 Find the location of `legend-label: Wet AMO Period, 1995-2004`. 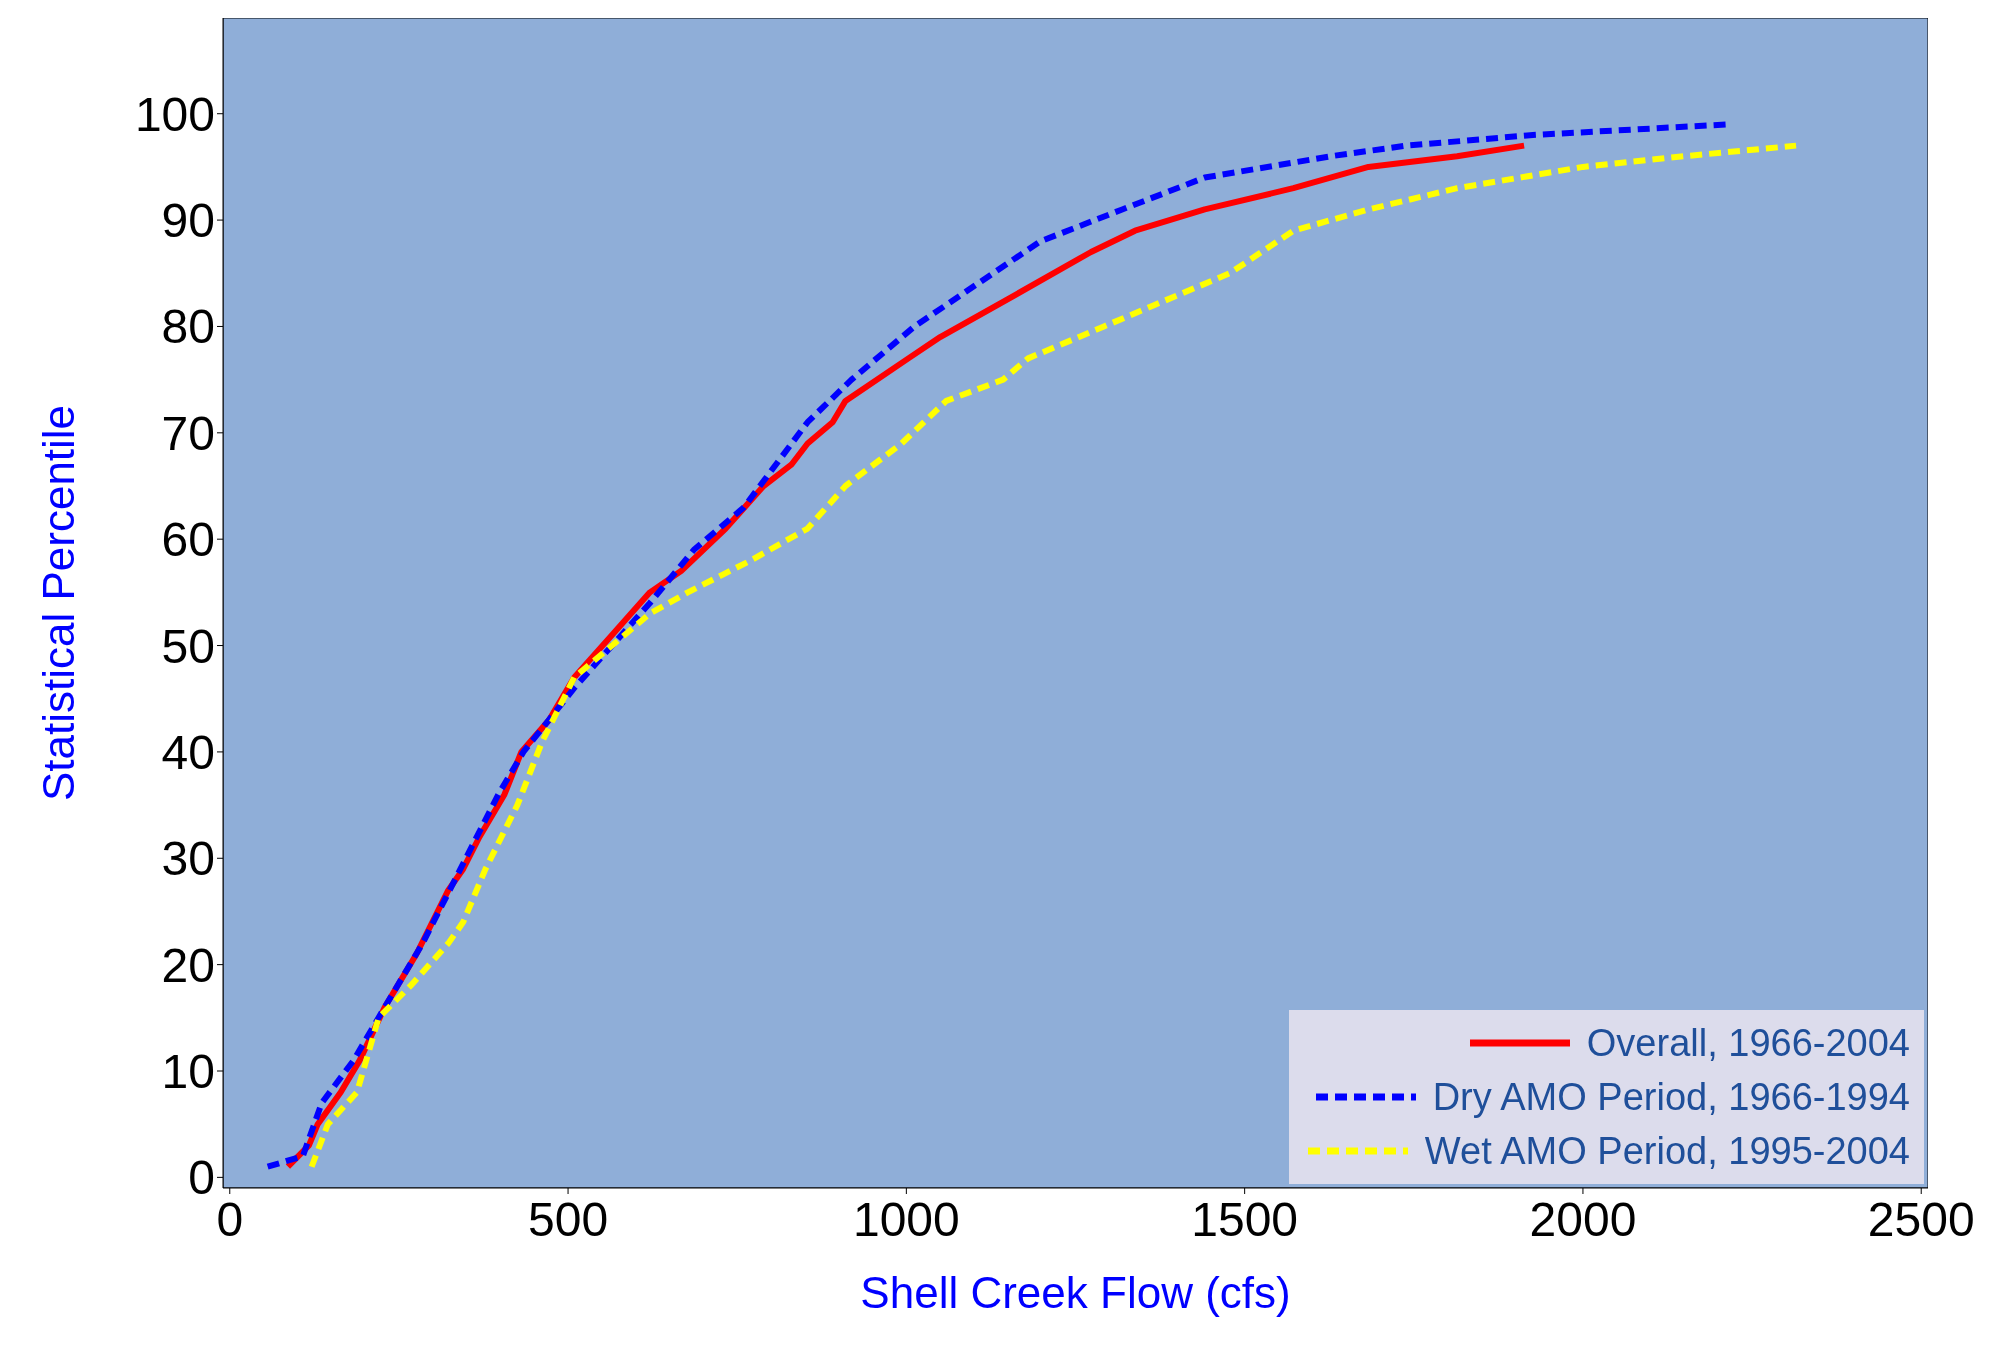

legend-label: Wet AMO Period, 1995-2004 is located at coordinates (1667, 1151).